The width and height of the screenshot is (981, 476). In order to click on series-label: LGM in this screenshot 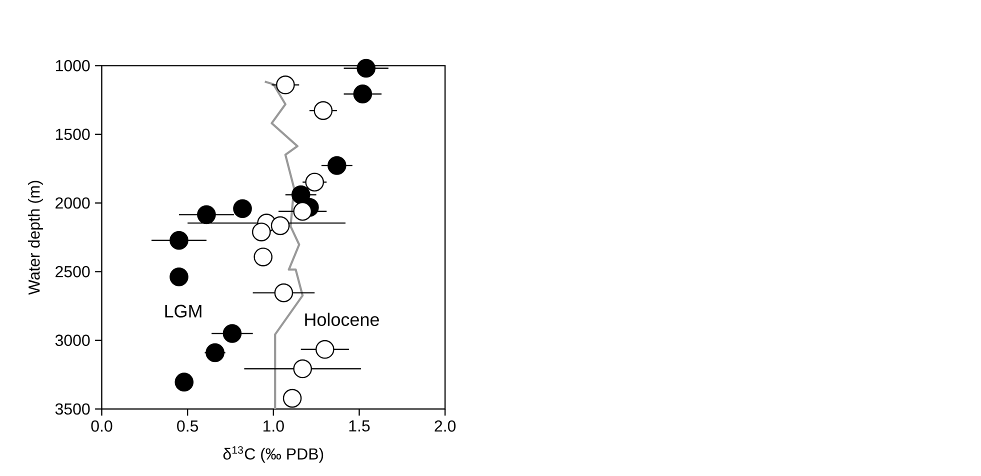, I will do `click(183, 311)`.